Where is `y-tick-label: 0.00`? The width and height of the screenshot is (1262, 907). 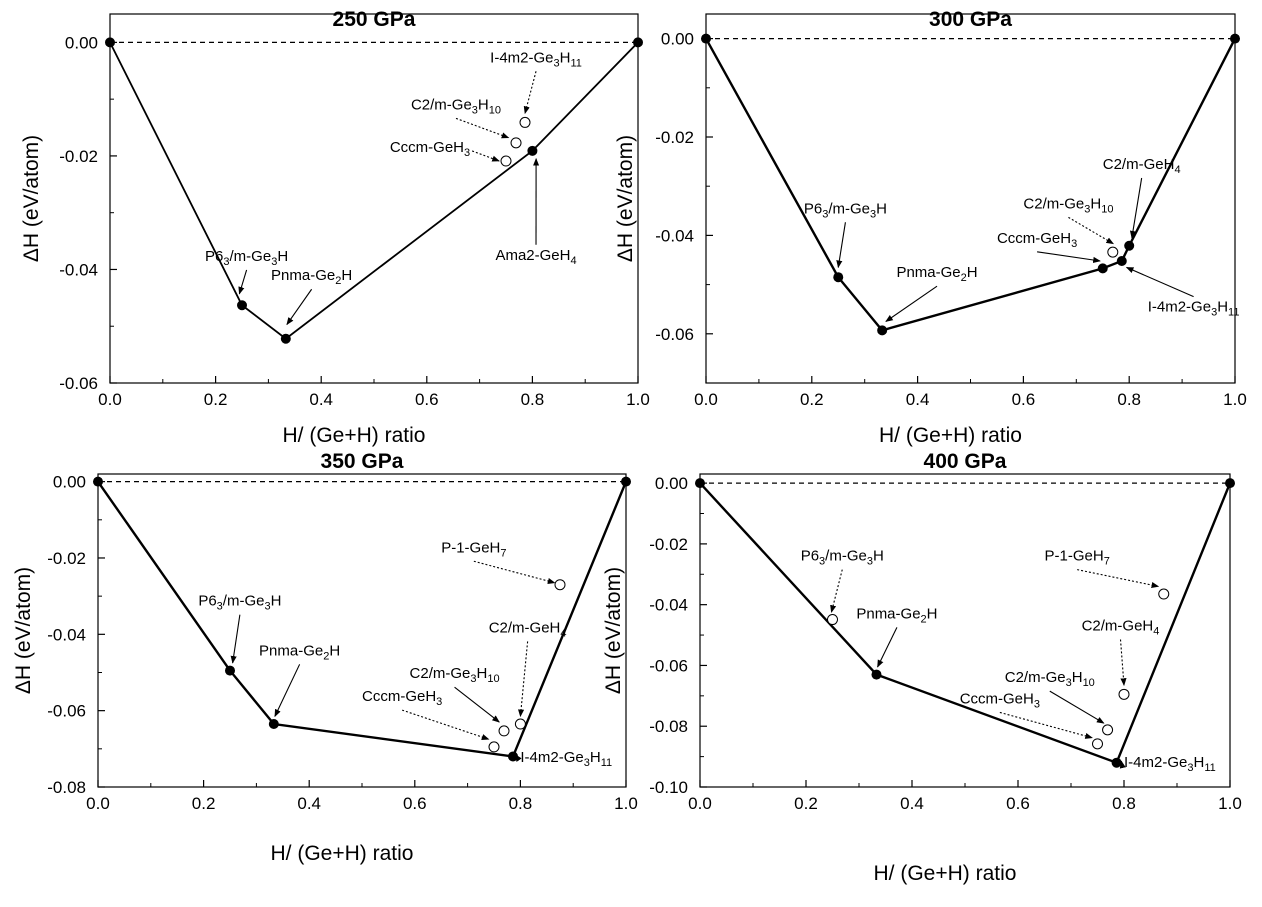 y-tick-label: 0.00 is located at coordinates (69, 482).